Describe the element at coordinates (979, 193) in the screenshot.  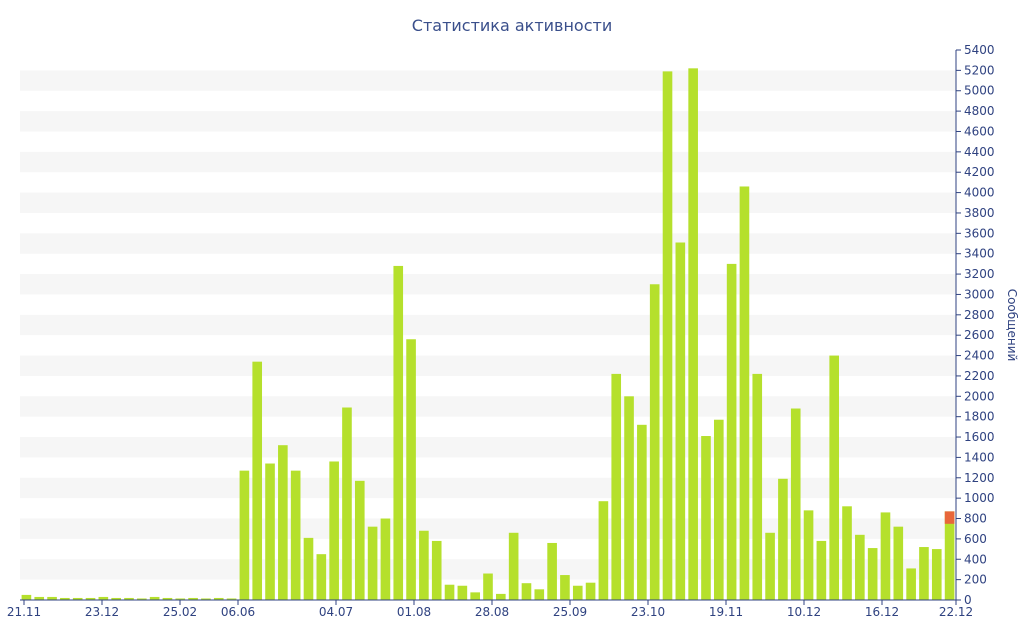
I see `y-tick-label: 4000` at that location.